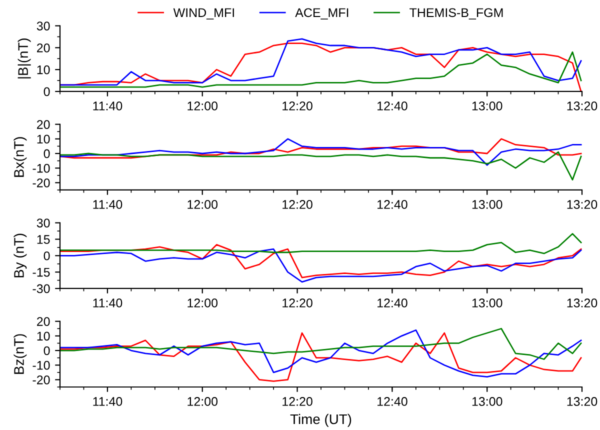 This screenshot has width=600, height=430. What do you see at coordinates (20, 157) in the screenshot?
I see `y-axis-title: Bx(nT)` at bounding box center [20, 157].